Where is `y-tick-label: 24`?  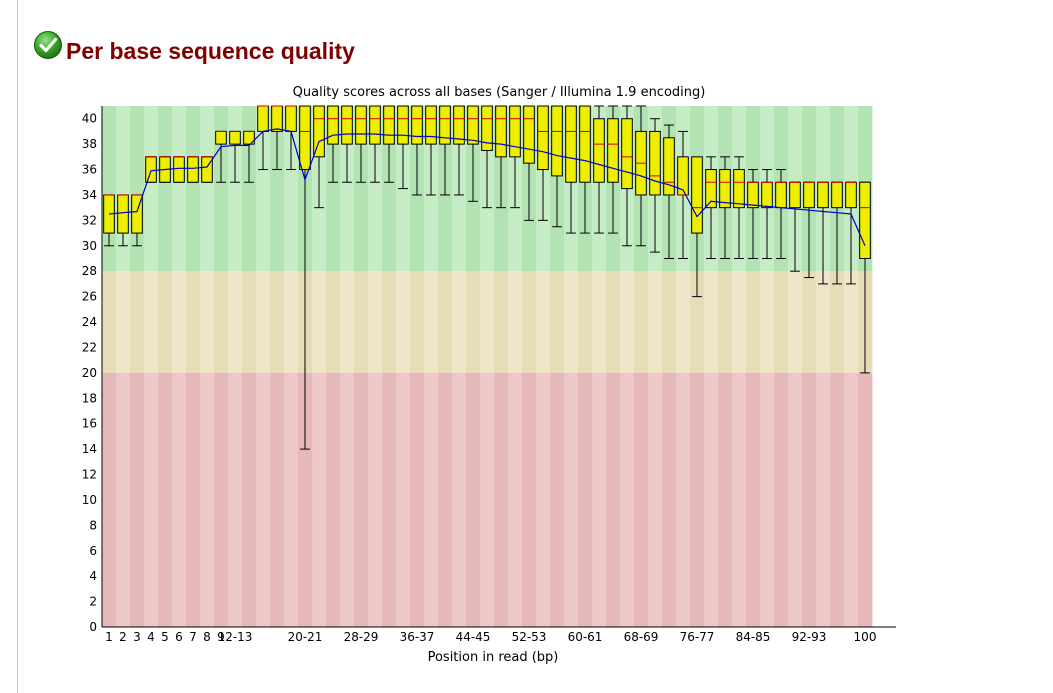
y-tick-label: 24 is located at coordinates (89, 322).